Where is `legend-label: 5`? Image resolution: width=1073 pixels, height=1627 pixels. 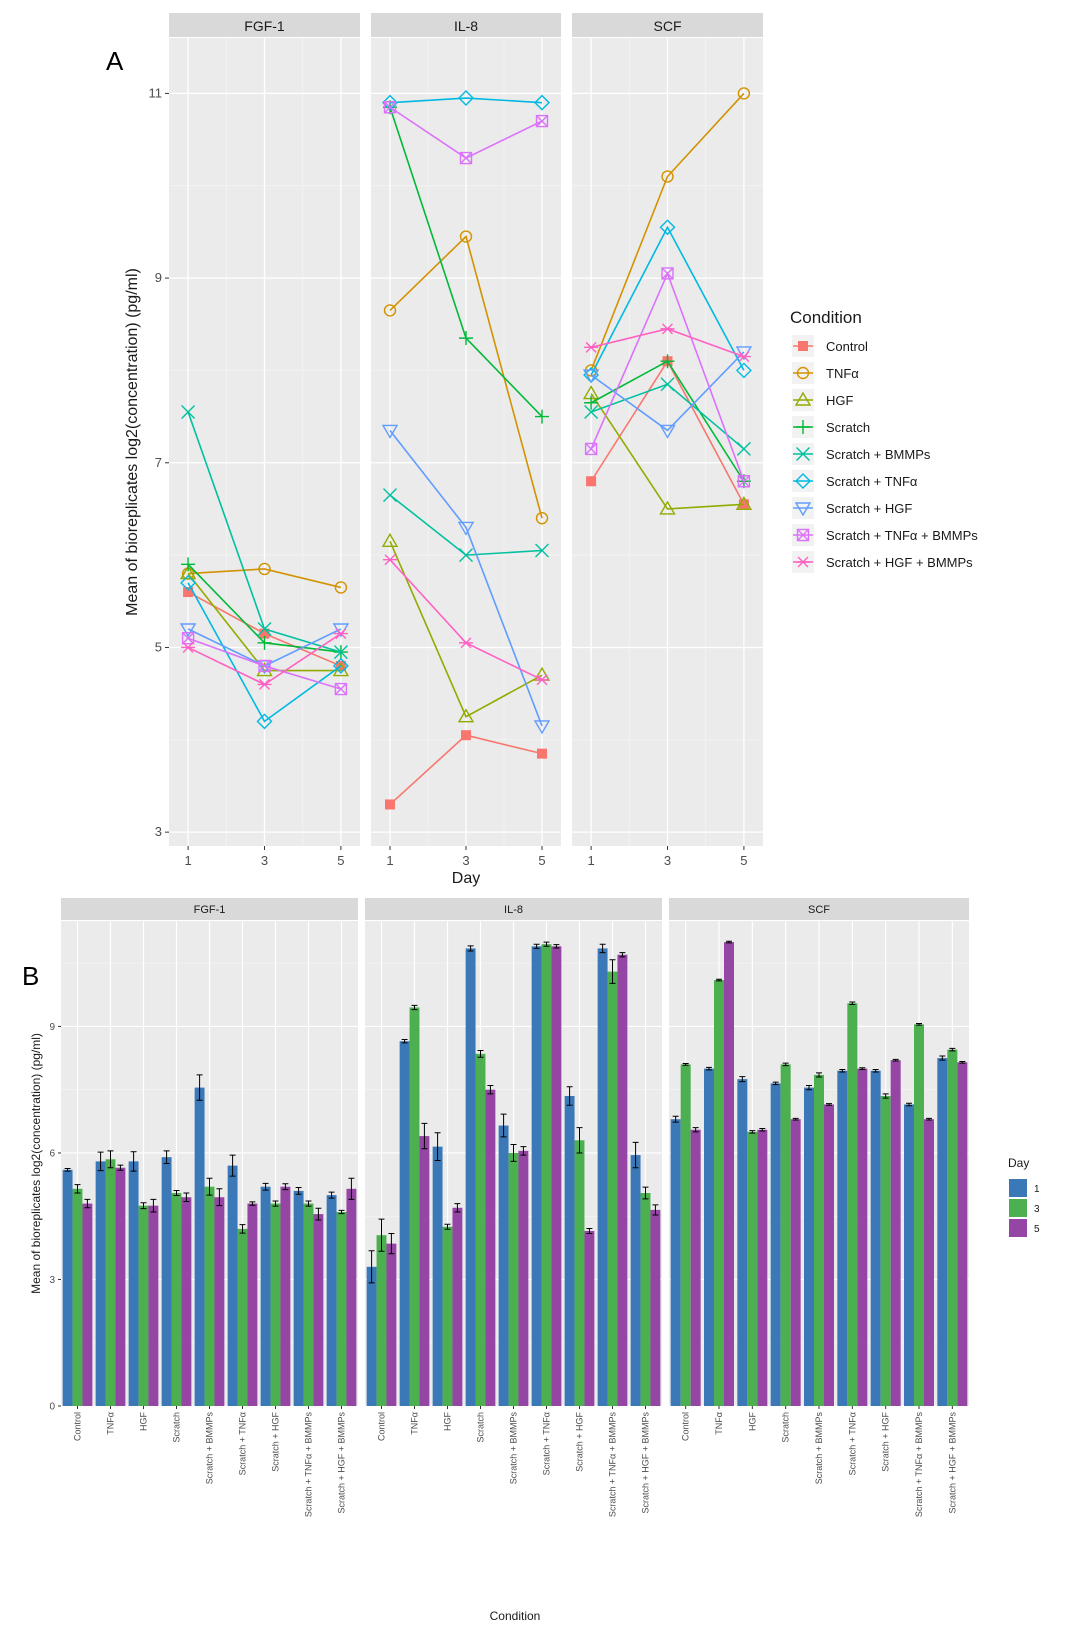 legend-label: 5 is located at coordinates (1037, 1229).